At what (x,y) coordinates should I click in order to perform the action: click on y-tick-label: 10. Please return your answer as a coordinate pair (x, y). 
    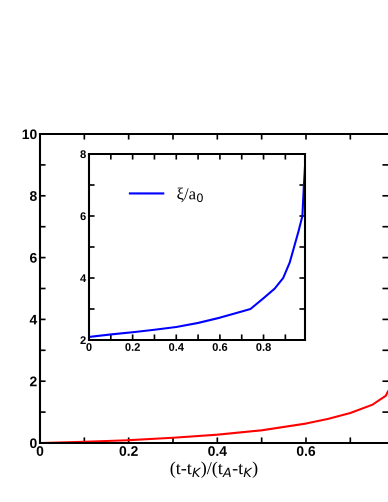
    Looking at the image, I should click on (29, 134).